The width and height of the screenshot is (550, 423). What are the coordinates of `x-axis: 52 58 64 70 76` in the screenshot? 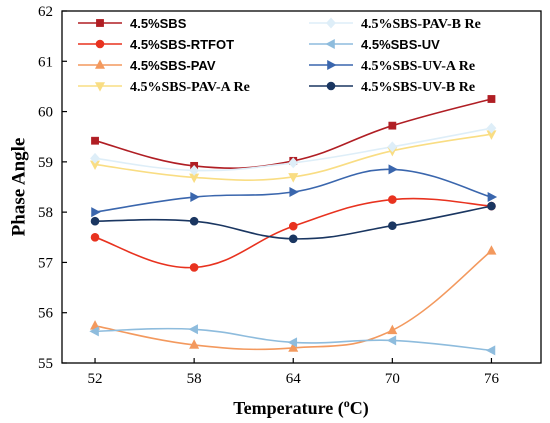 It's located at (294, 372).